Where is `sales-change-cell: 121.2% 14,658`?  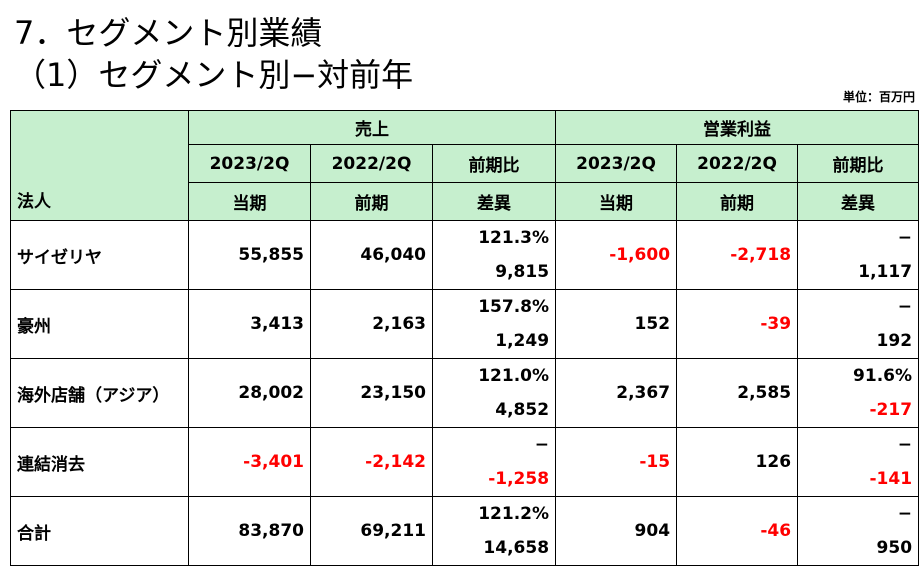 sales-change-cell: 121.2% 14,658 is located at coordinates (494, 531).